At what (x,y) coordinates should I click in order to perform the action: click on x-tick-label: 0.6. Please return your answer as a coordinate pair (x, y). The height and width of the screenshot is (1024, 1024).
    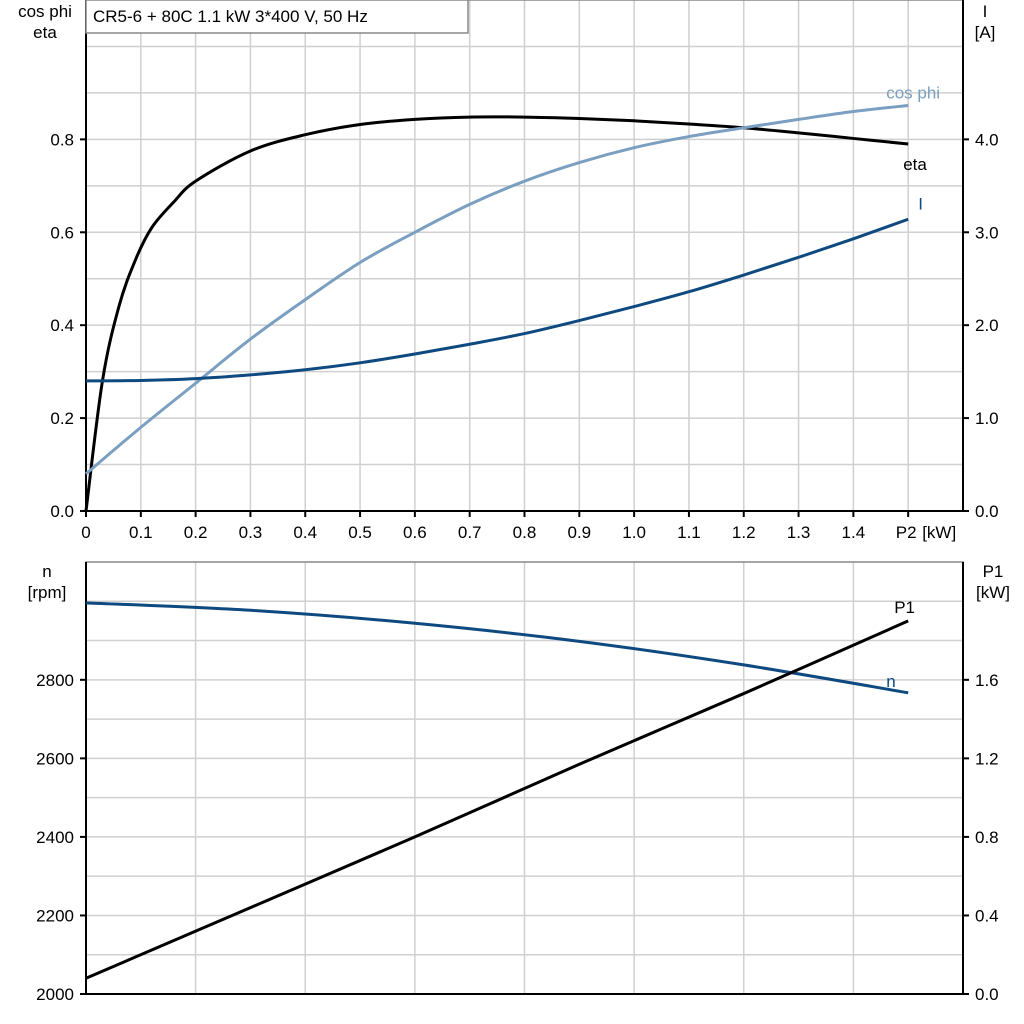
    Looking at the image, I should click on (415, 532).